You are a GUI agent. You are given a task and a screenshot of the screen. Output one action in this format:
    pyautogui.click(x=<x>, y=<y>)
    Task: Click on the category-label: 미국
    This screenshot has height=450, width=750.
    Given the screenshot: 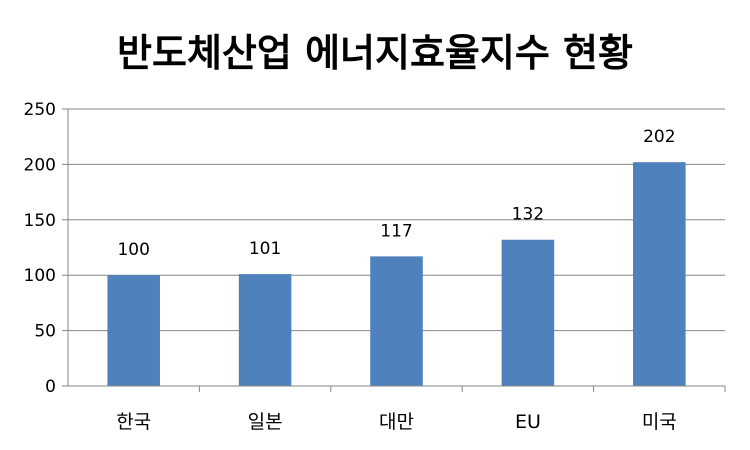 What is the action you would take?
    pyautogui.click(x=659, y=422)
    